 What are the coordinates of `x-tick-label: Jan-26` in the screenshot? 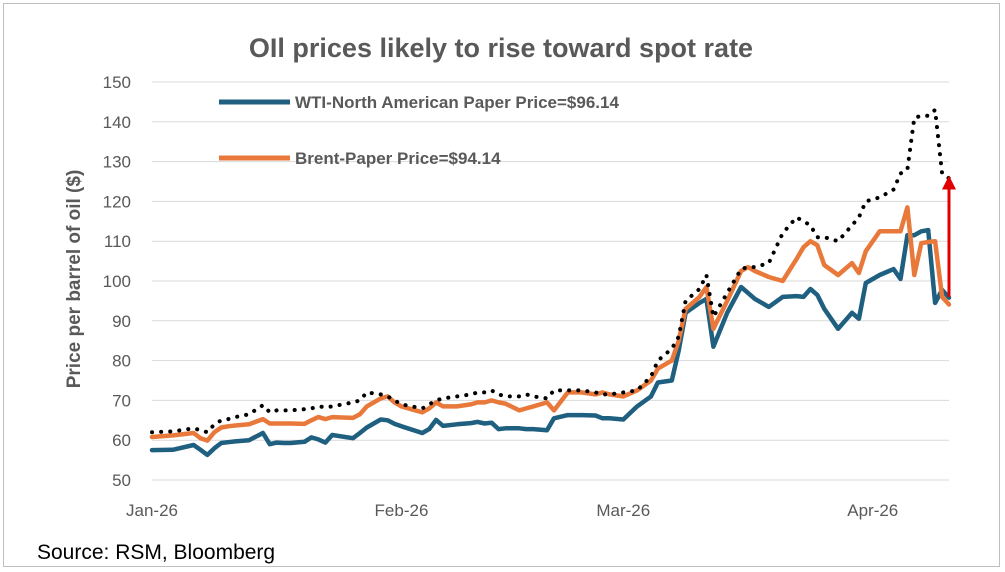 It's located at (152, 510).